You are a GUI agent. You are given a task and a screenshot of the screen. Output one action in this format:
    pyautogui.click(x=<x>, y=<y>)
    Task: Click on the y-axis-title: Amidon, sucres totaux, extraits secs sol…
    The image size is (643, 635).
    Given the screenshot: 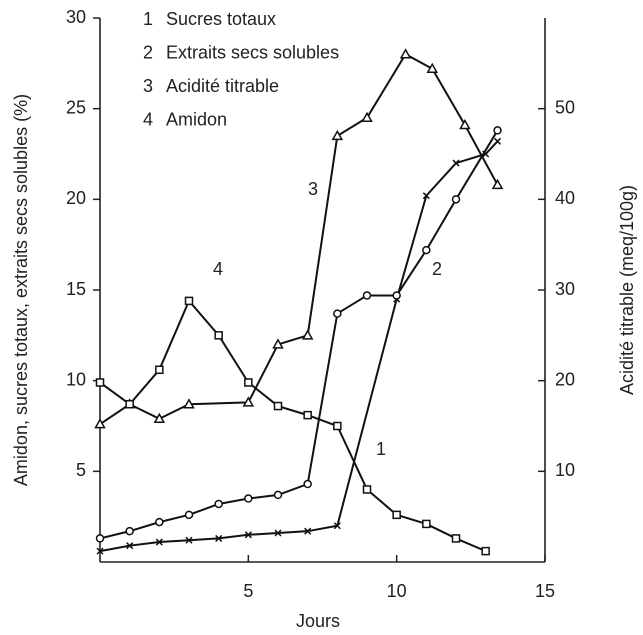 What is the action you would take?
    pyautogui.click(x=21, y=290)
    